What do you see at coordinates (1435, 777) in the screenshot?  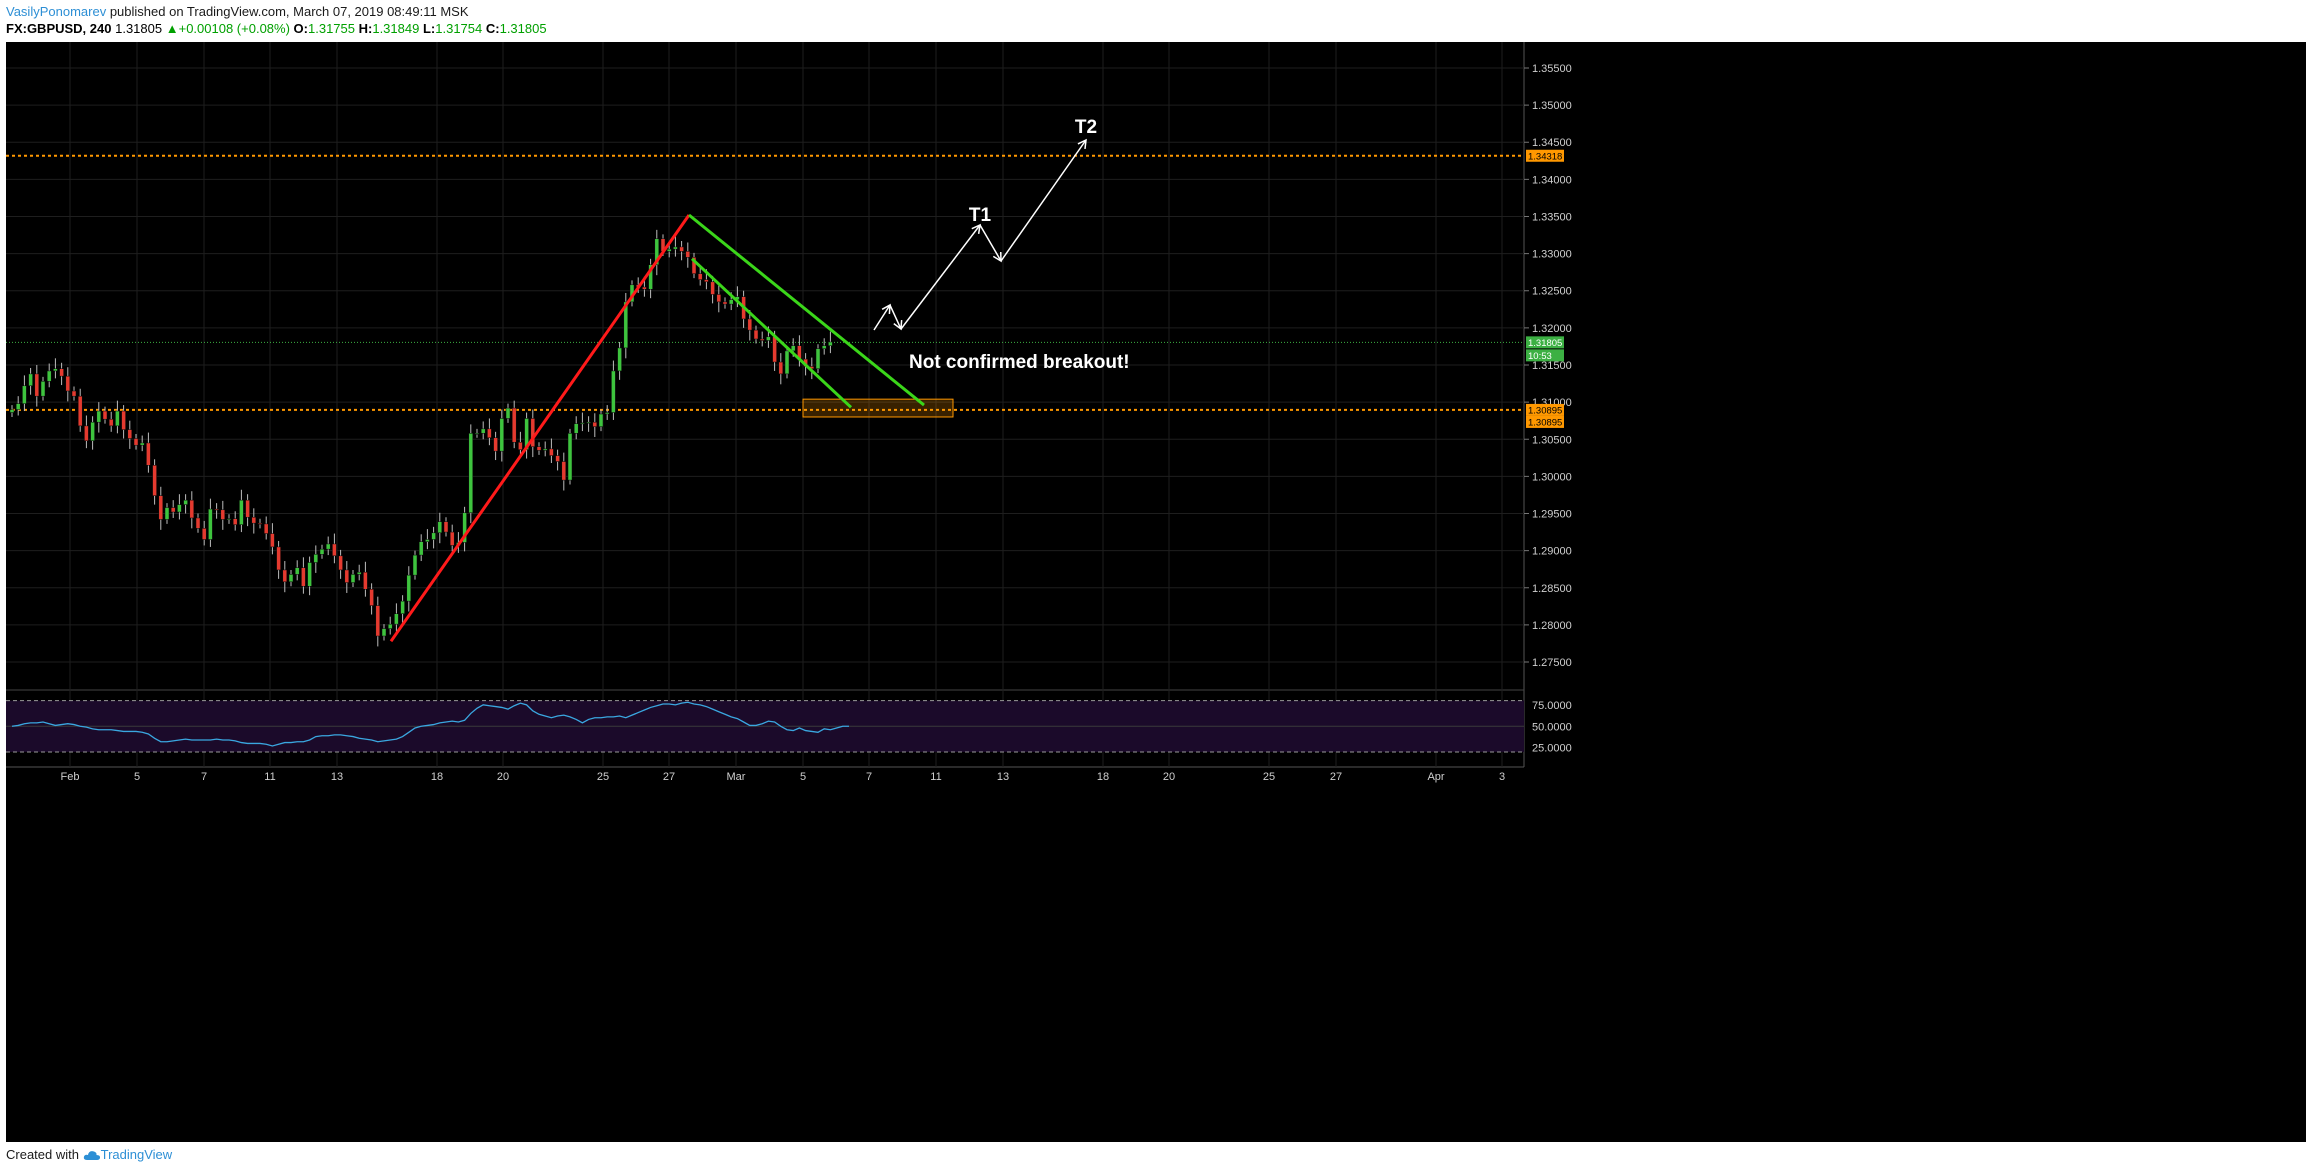 I see `x-tick-label: Apr` at bounding box center [1435, 777].